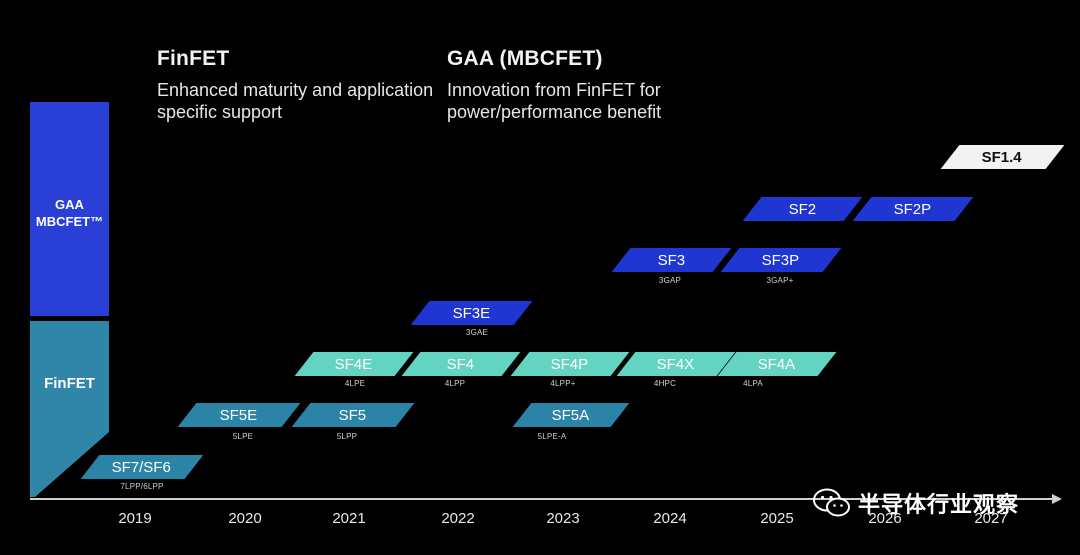 Image resolution: width=1080 pixels, height=555 pixels. I want to click on node-sublabel: 5LPE, so click(243, 436).